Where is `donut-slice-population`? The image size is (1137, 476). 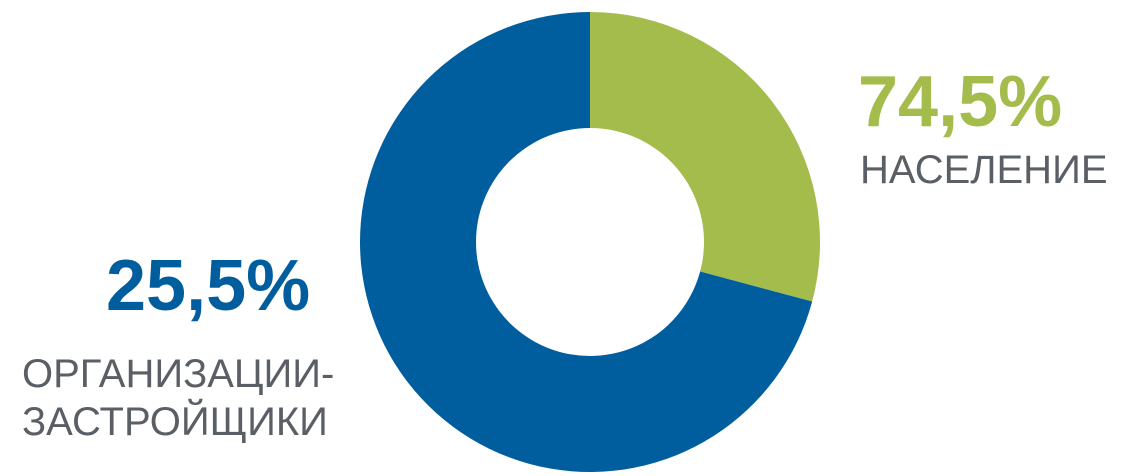
donut-slice-population is located at coordinates (705, 157).